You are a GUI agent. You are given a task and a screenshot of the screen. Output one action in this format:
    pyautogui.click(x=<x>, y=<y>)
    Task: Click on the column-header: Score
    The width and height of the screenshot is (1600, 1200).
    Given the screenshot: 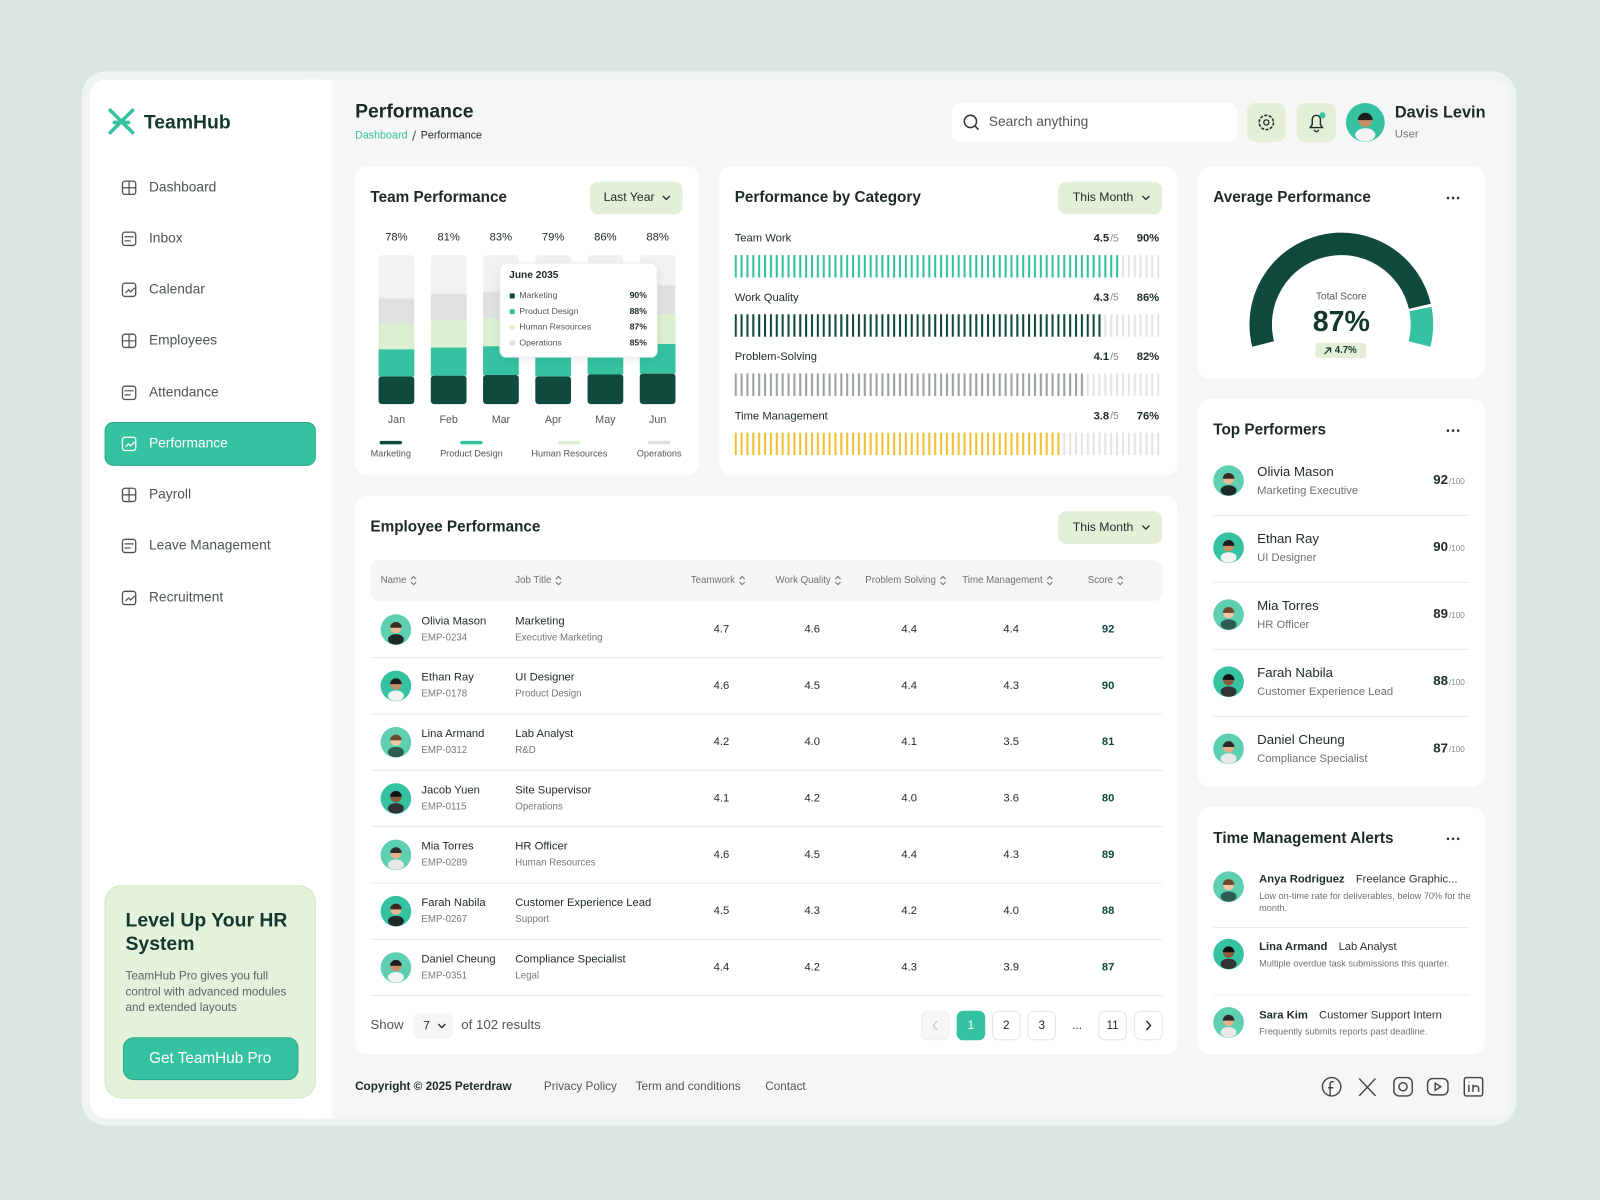 What is the action you would take?
    pyautogui.click(x=1100, y=580)
    